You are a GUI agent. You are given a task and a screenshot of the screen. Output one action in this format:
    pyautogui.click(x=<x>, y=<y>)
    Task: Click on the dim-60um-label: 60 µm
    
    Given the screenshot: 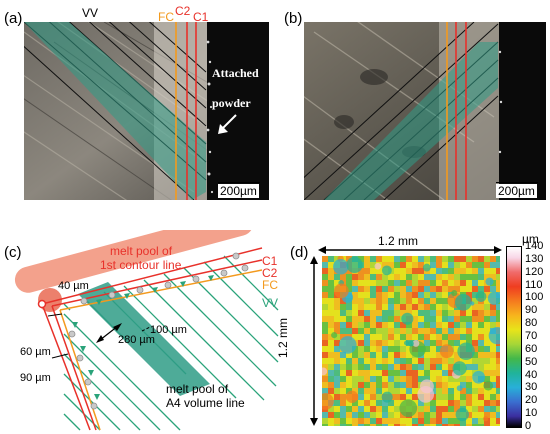 What is the action you would take?
    pyautogui.click(x=35, y=352)
    